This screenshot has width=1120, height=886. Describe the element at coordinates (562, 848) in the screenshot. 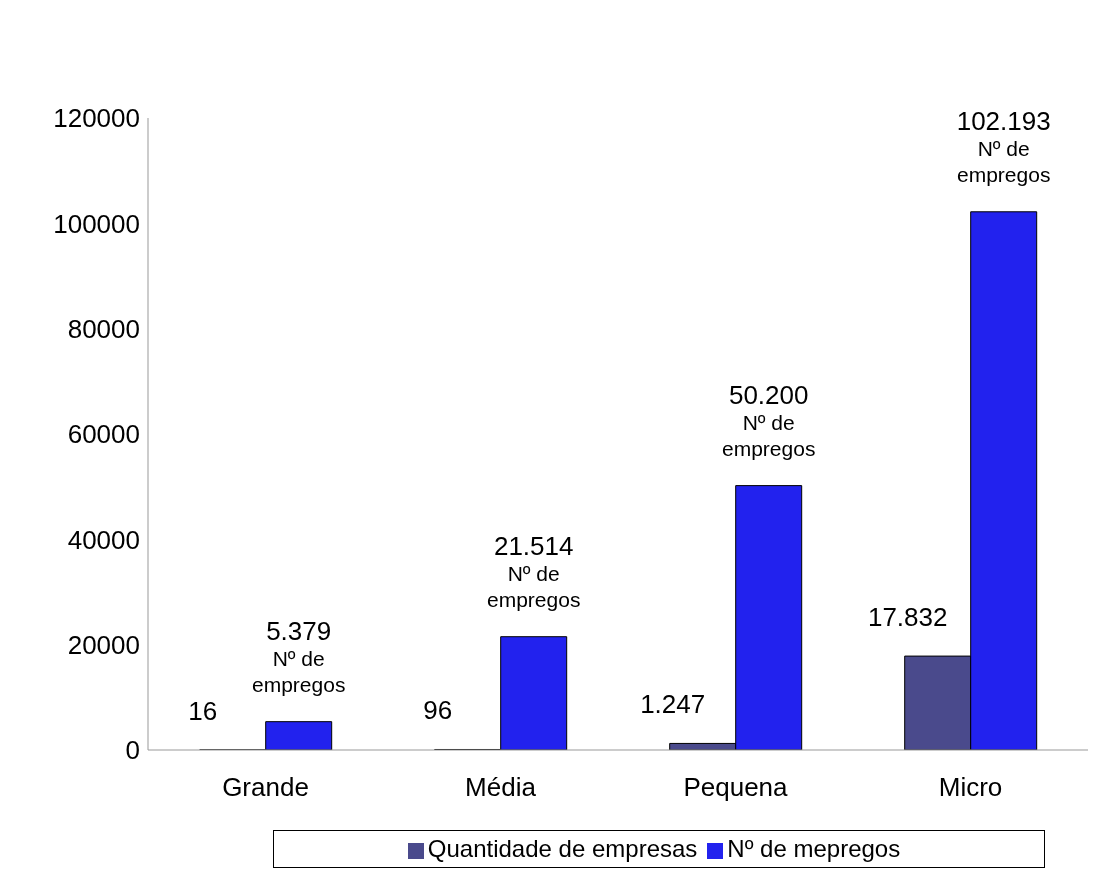

I see `legend-label: Quantidade de empresas` at that location.